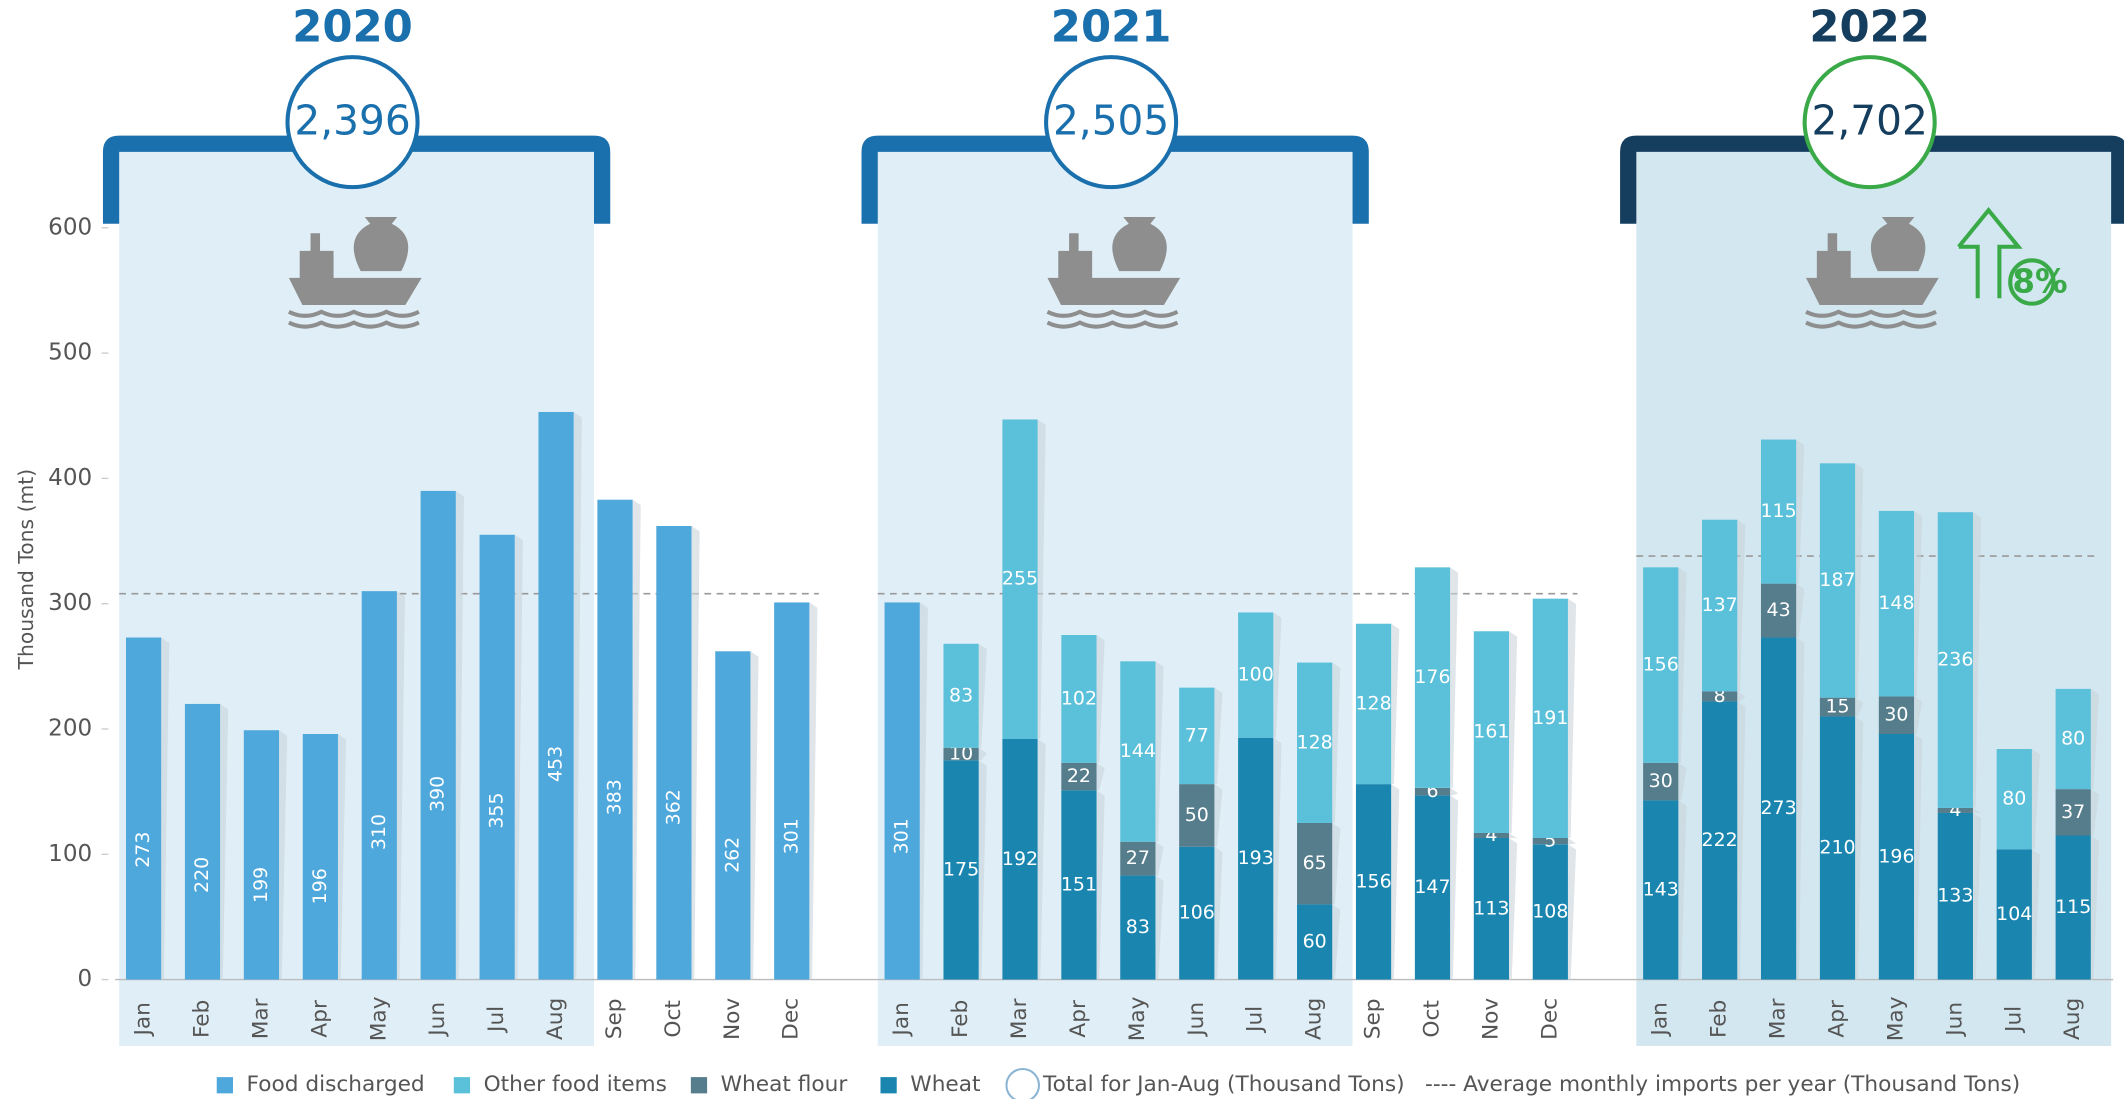 The height and width of the screenshot is (1099, 2124). I want to click on total-label: 2,396, so click(352, 120).